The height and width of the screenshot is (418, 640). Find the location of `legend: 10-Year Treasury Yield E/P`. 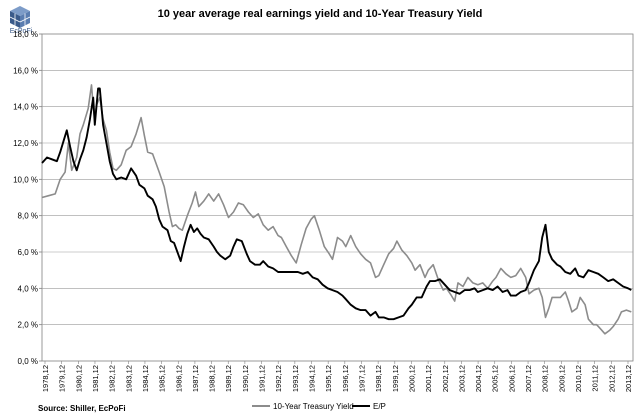

legend: 10-Year Treasury Yield E/P is located at coordinates (319, 406).